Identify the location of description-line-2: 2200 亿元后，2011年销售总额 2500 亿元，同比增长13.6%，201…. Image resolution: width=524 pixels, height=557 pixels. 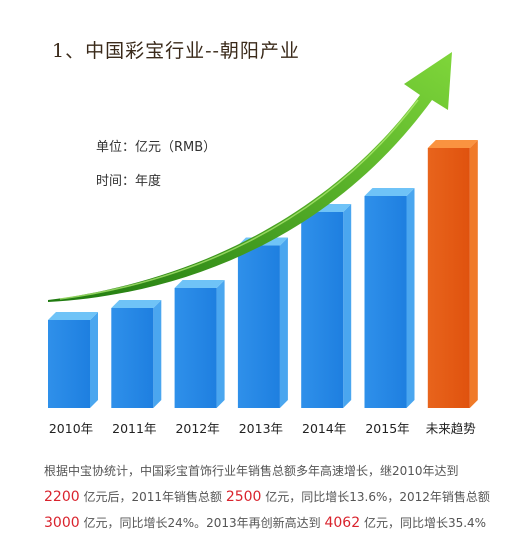
(267, 497).